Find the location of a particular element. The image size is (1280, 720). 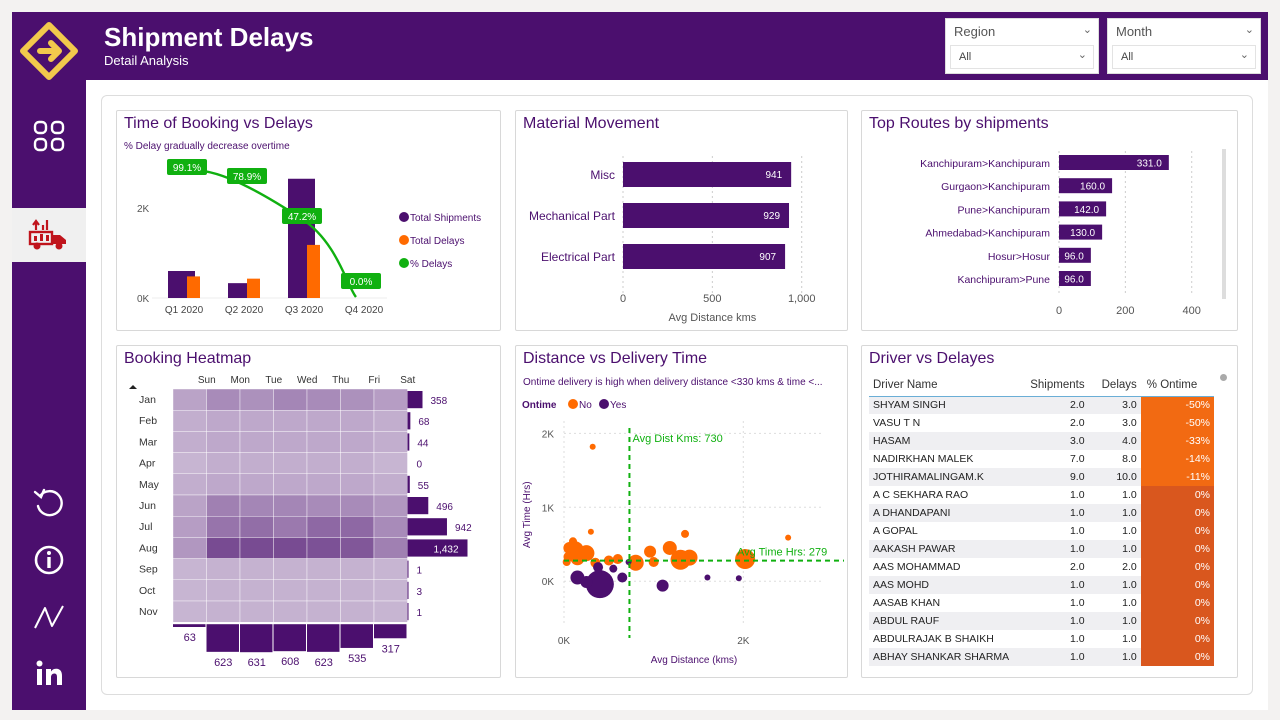

heatmap-month-label: Oct is located at coordinates (147, 591).